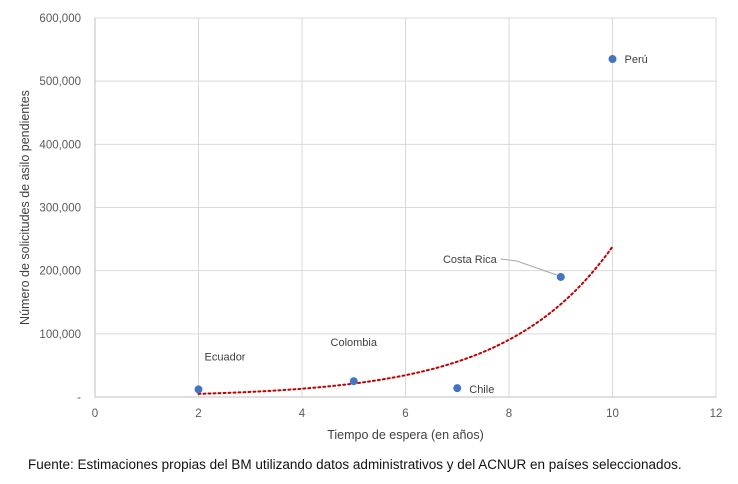 The height and width of the screenshot is (484, 738). What do you see at coordinates (509, 414) in the screenshot?
I see `x-tick-label: 8` at bounding box center [509, 414].